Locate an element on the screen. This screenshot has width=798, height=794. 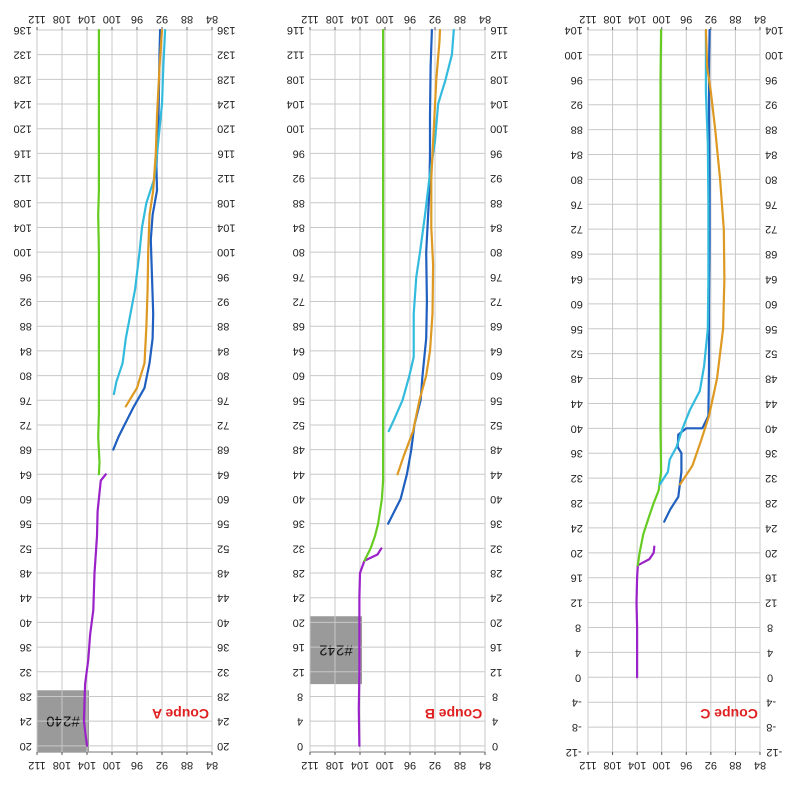
y-tick-label-left: 60 is located at coordinates (577, 304).